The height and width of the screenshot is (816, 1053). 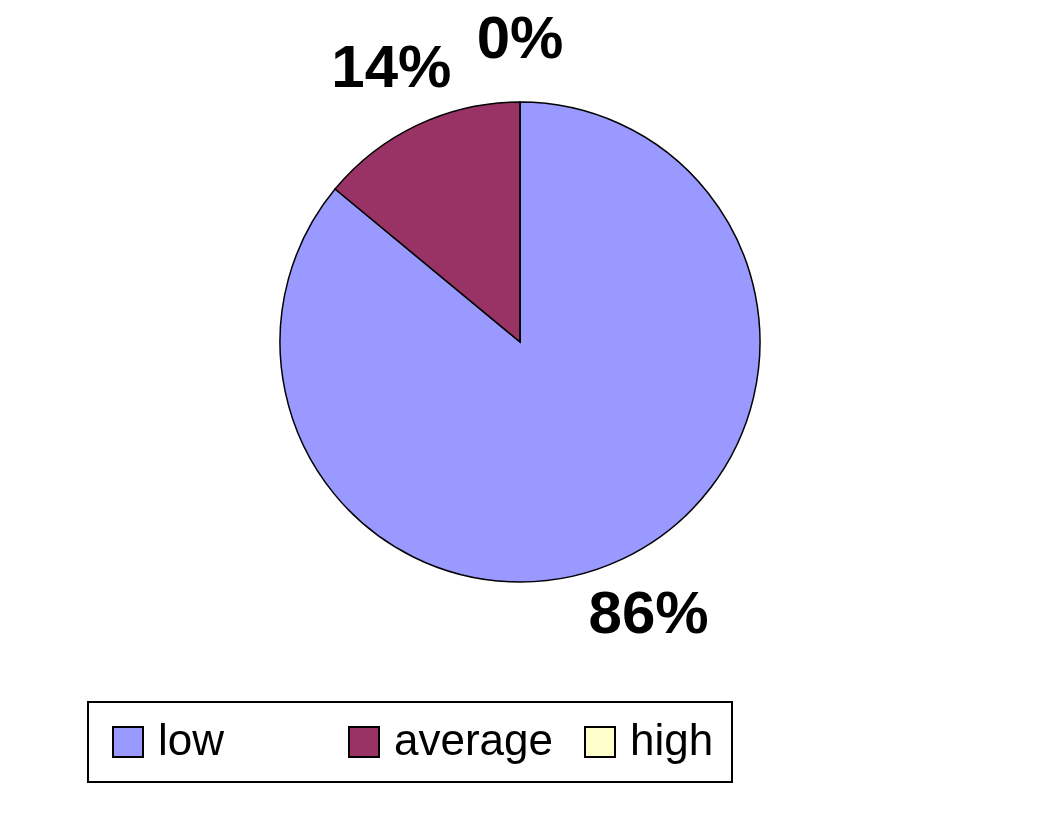 What do you see at coordinates (474, 739) in the screenshot?
I see `legend-label: average` at bounding box center [474, 739].